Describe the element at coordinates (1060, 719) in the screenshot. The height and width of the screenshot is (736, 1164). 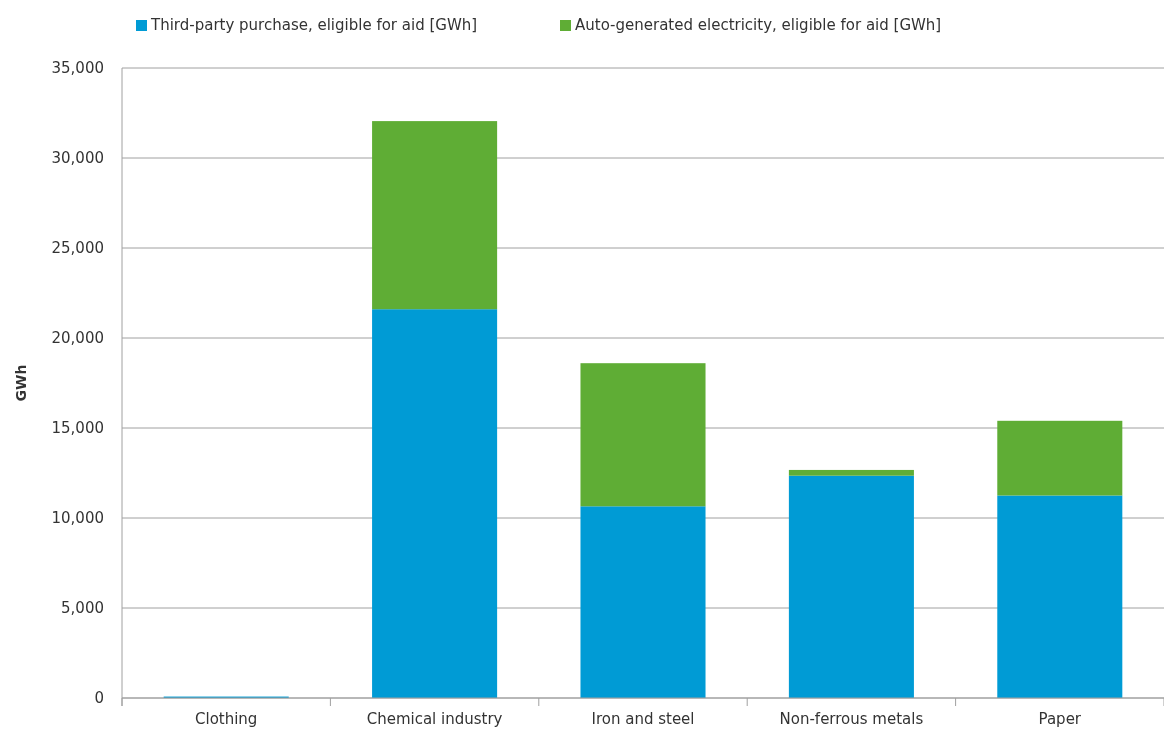
I see `x-tick-label: Paper` at that location.